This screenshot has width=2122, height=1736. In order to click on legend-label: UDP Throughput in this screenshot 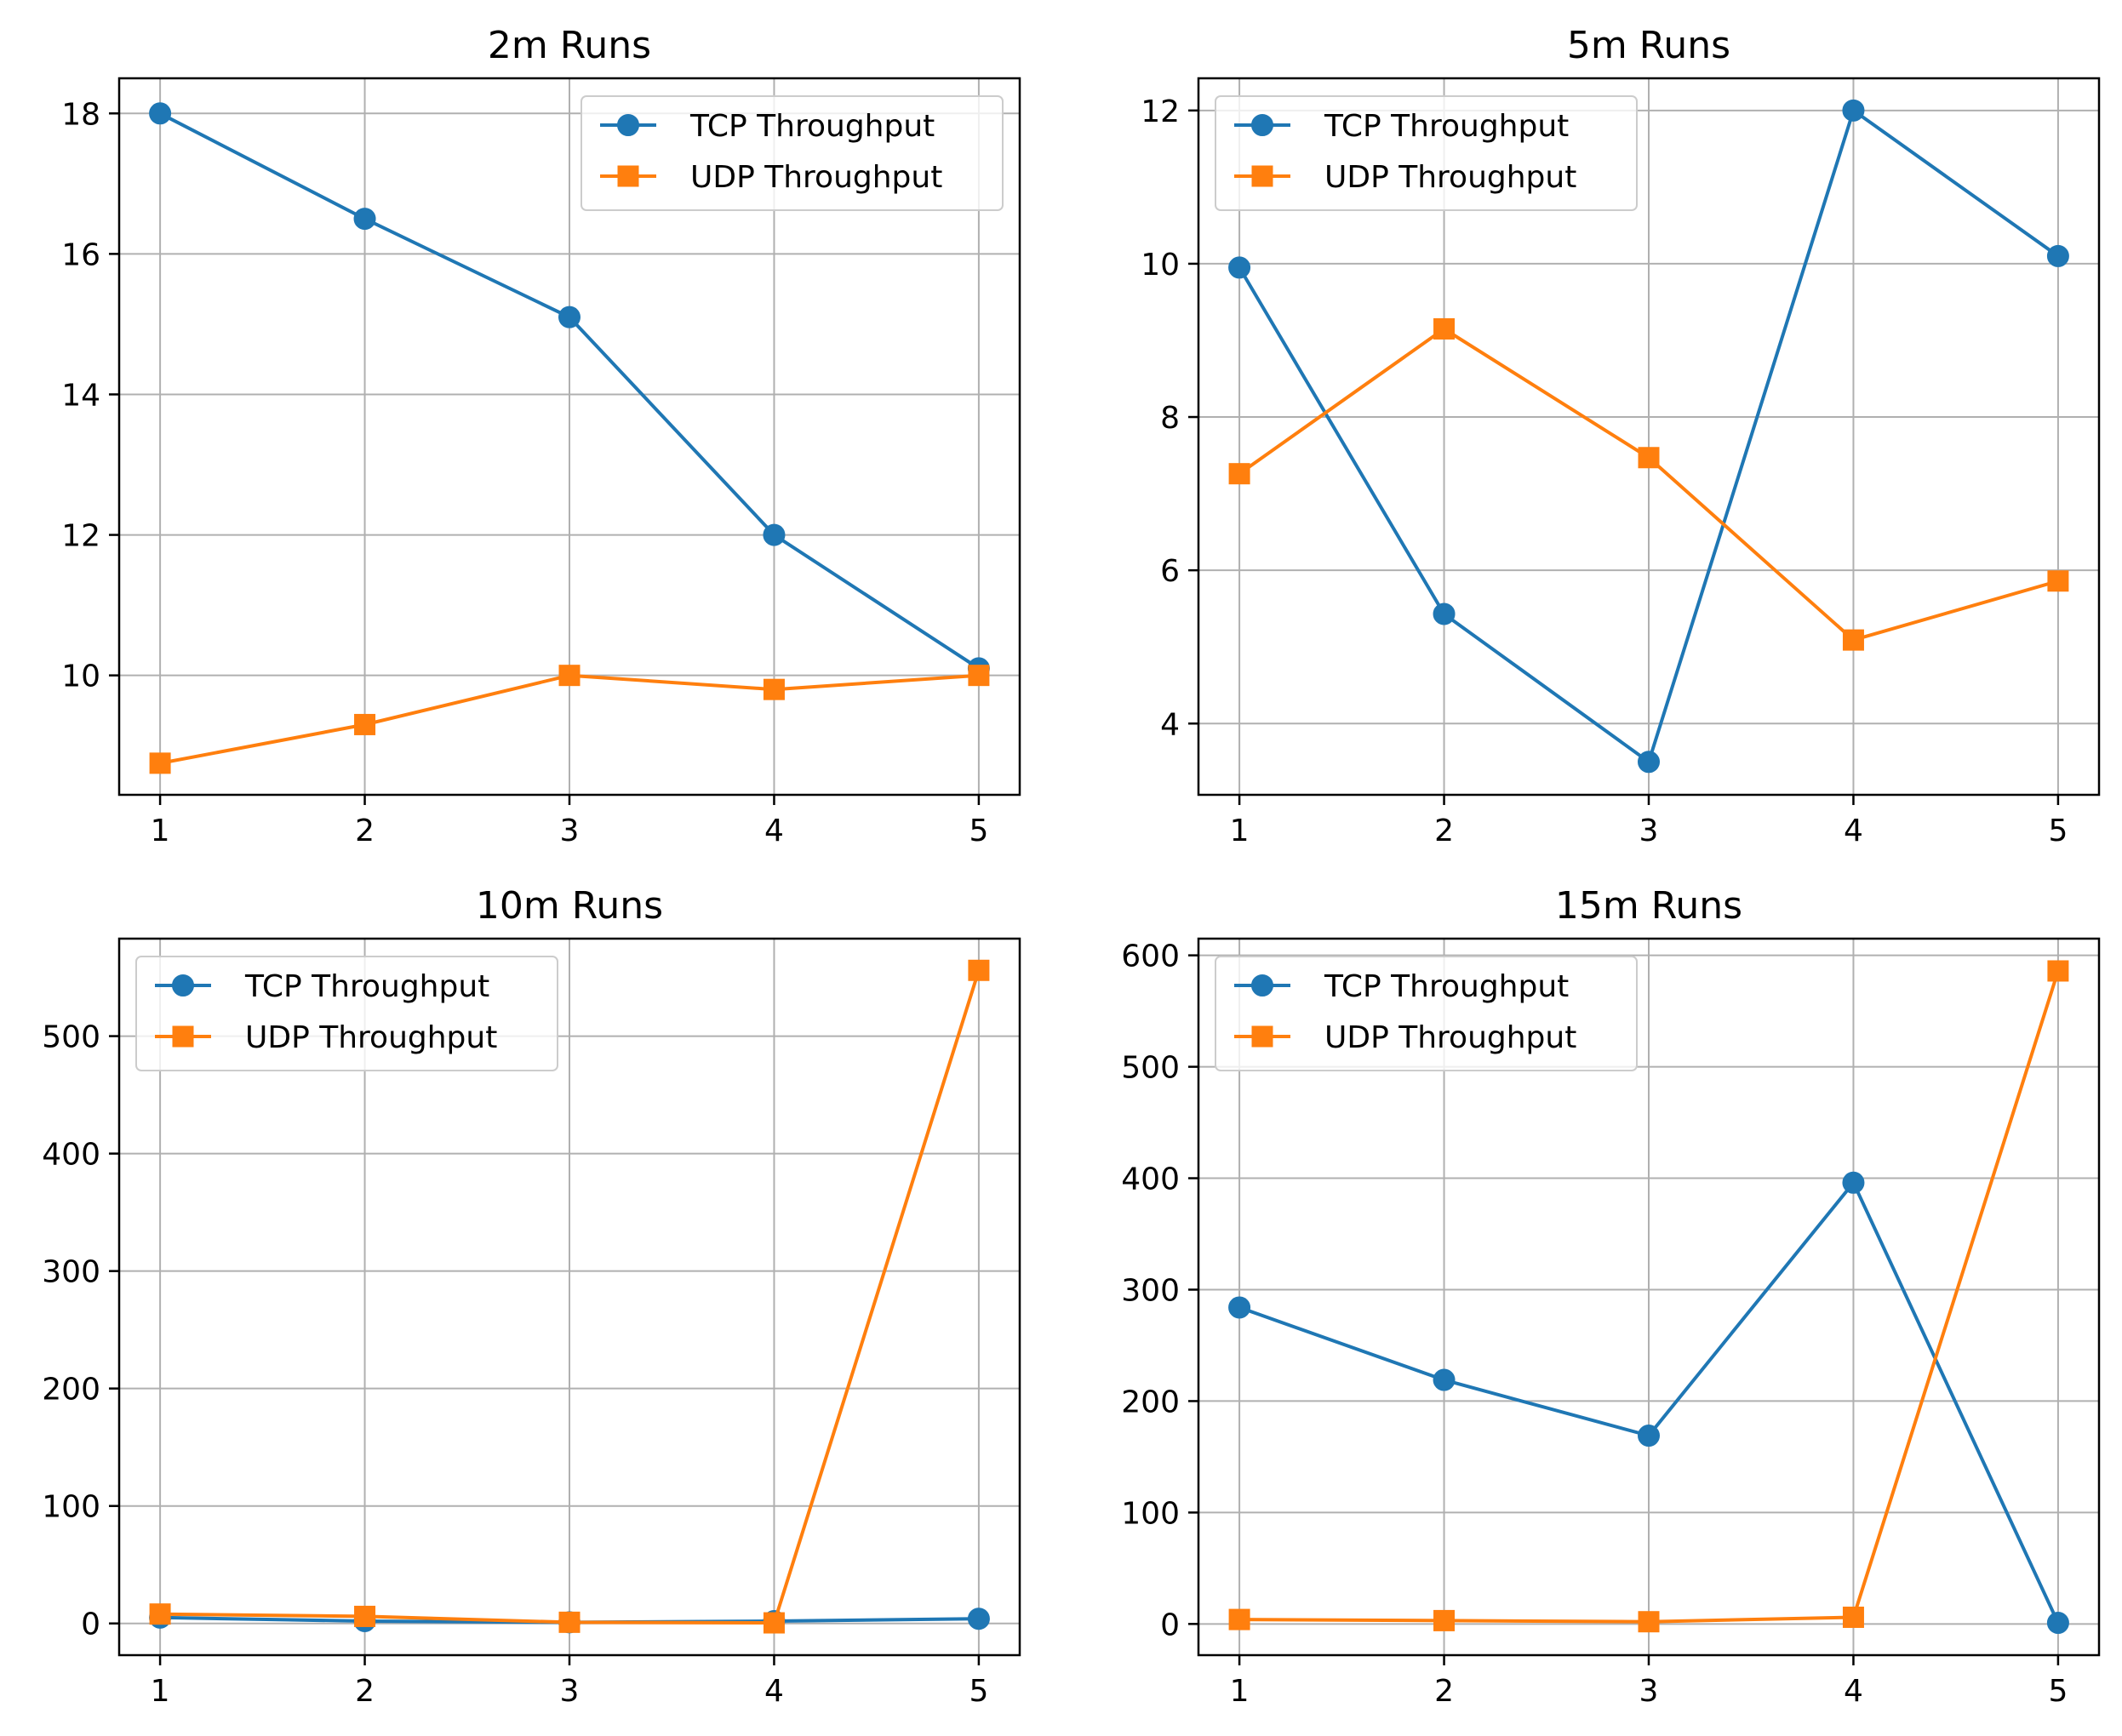, I will do `click(1450, 1037)`.